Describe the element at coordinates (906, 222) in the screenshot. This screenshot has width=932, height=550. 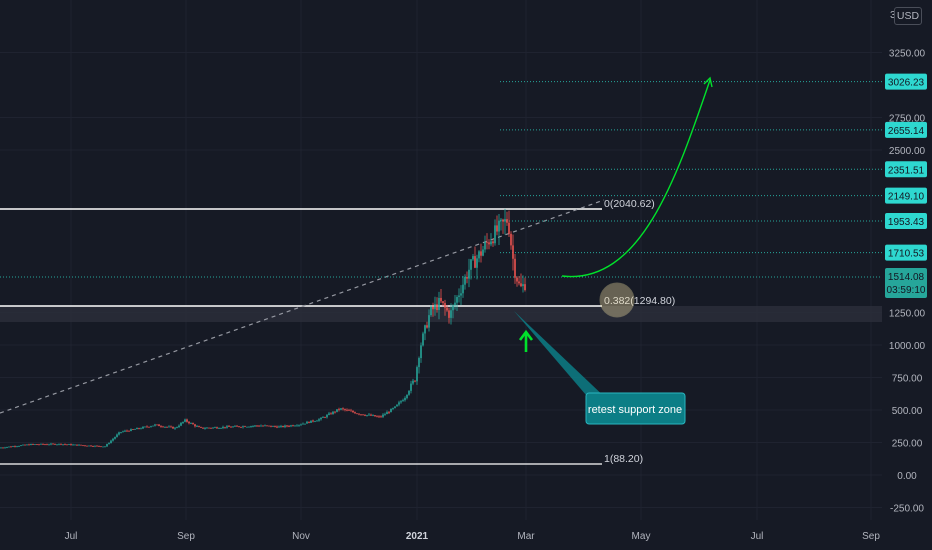
I see `price-tag-label: 1953.43` at that location.